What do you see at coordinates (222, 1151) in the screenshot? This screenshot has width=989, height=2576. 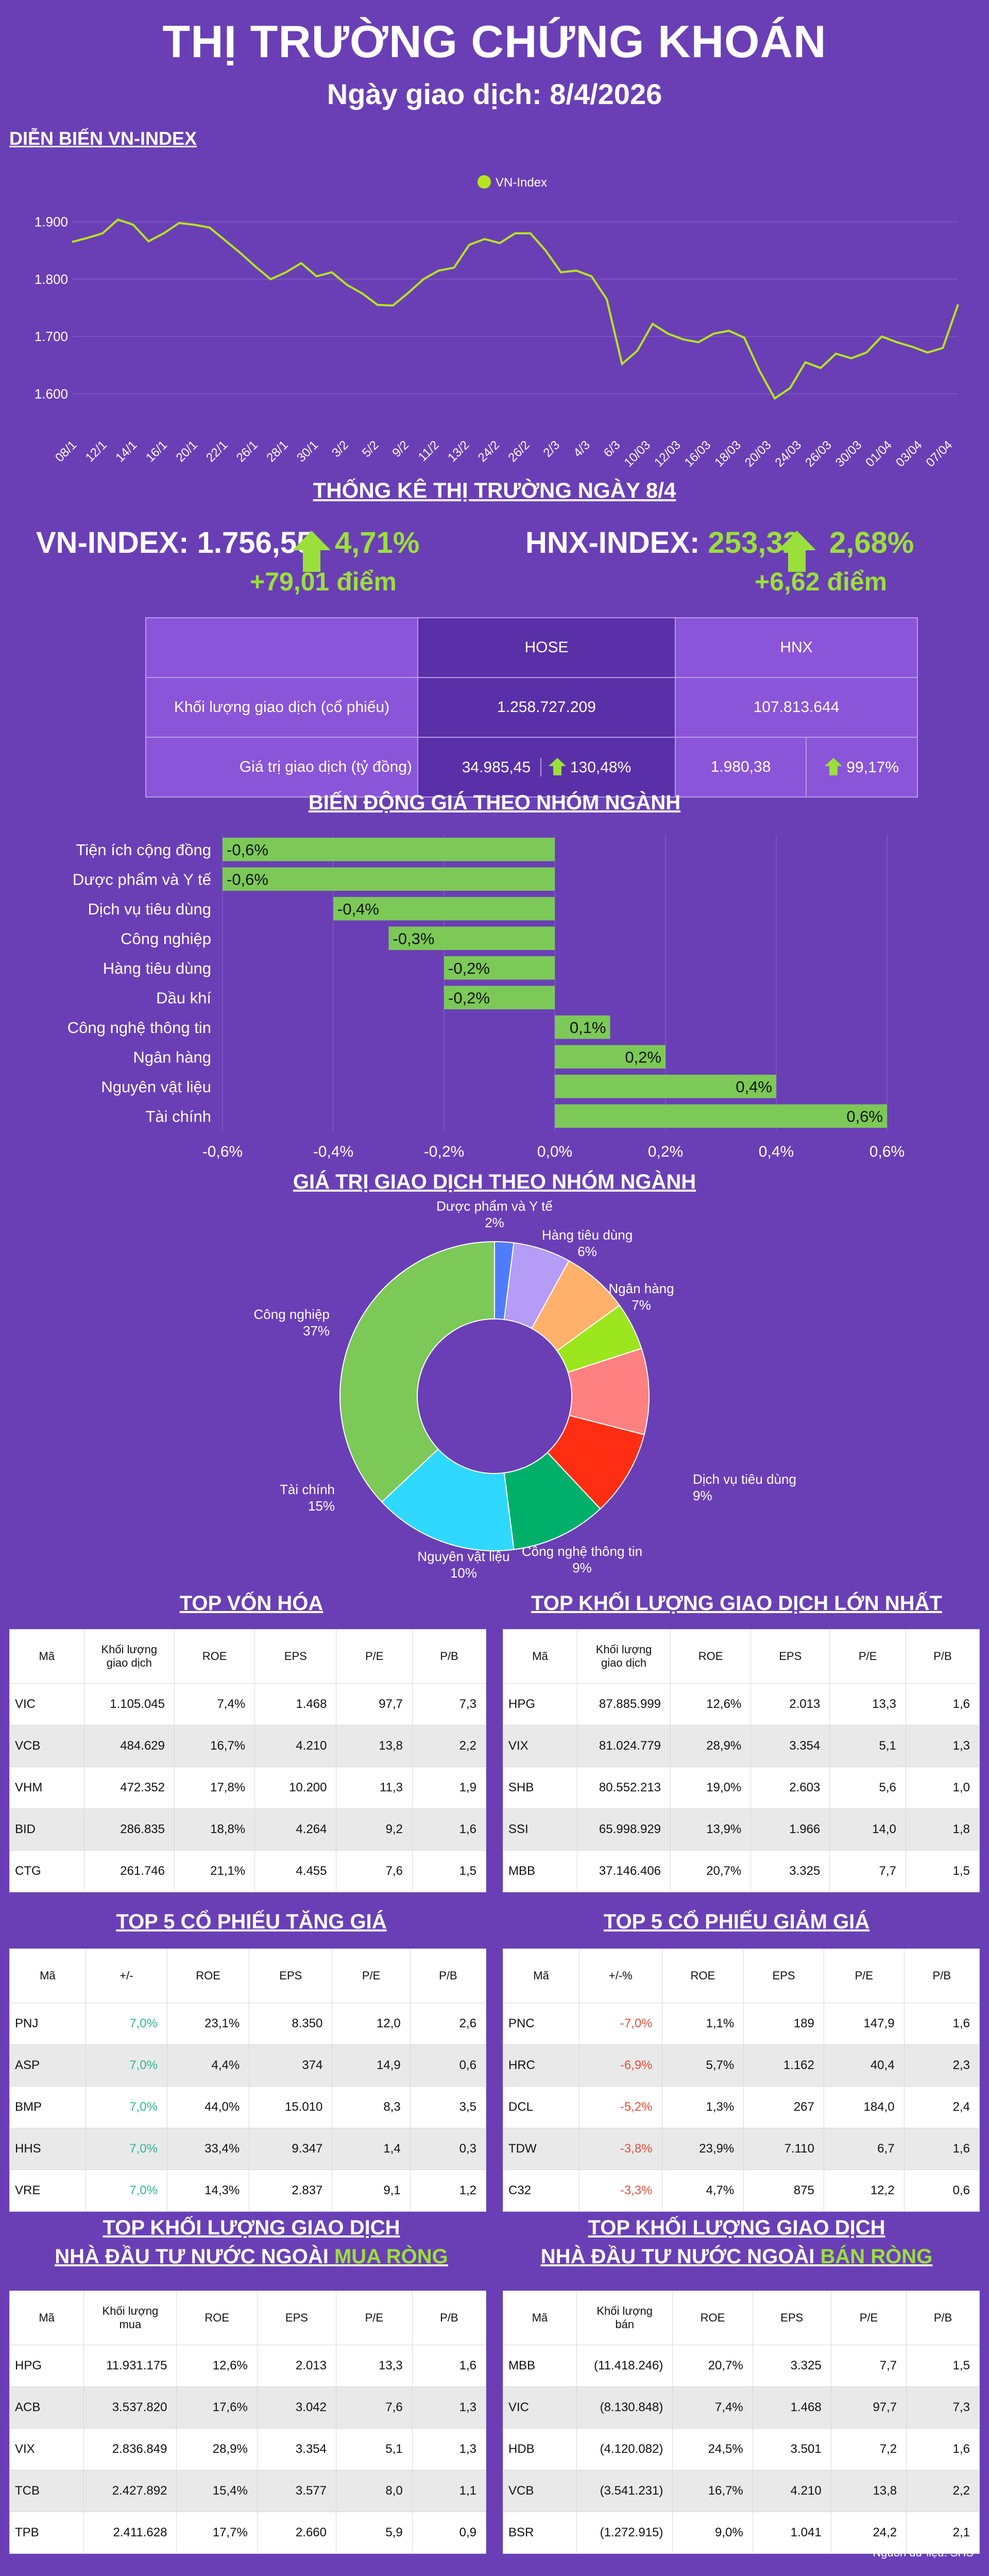 I see `x-tick-label: -0,6%` at bounding box center [222, 1151].